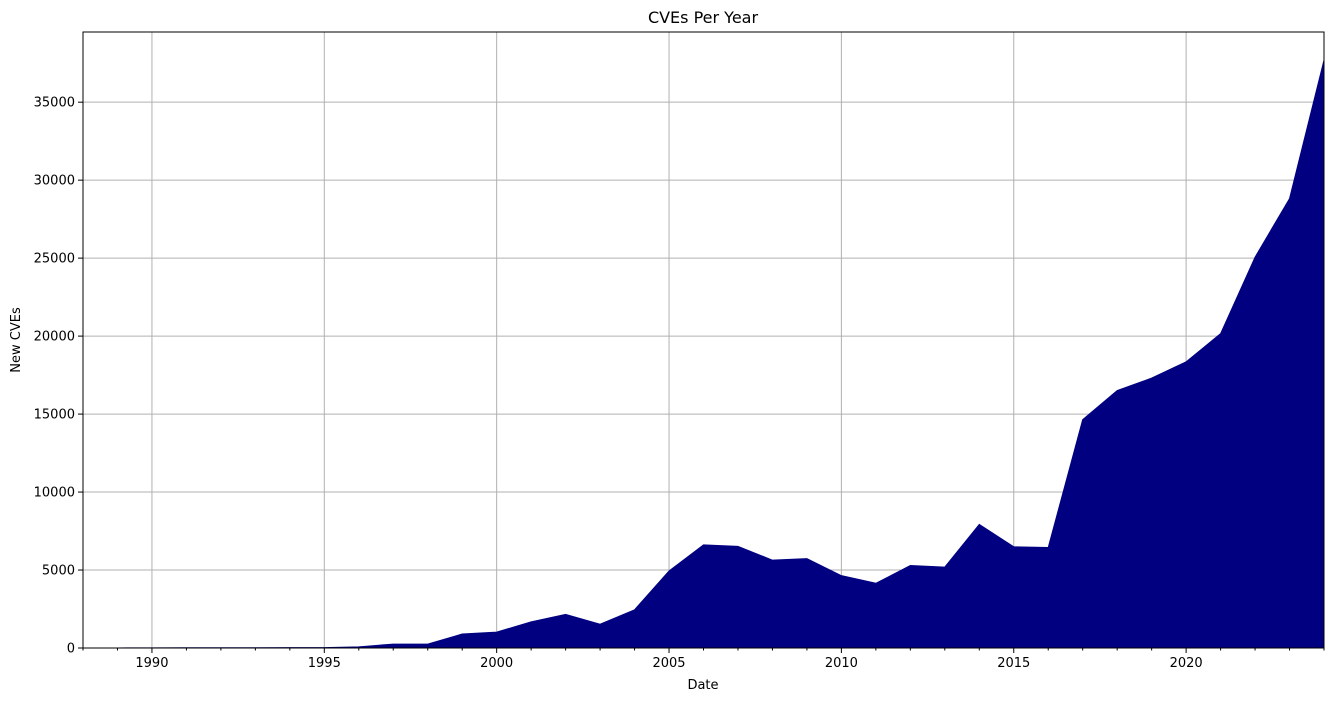 This screenshot has width=1333, height=701. Describe the element at coordinates (703, 17) in the screenshot. I see `chart-title: CVEs Per Year` at that location.